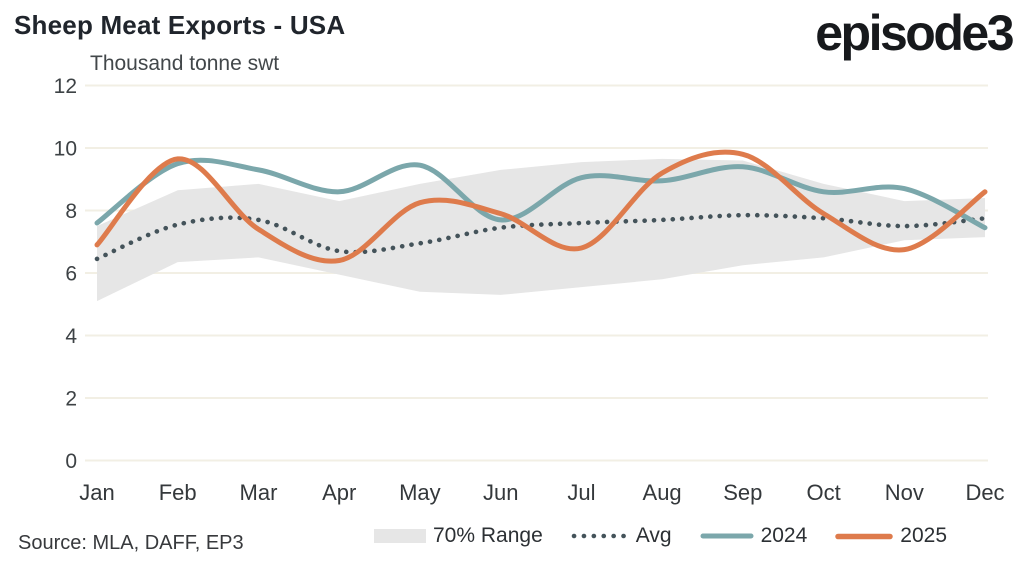 The width and height of the screenshot is (1024, 561). What do you see at coordinates (653, 535) in the screenshot?
I see `legend-label-avg: Avg` at bounding box center [653, 535].